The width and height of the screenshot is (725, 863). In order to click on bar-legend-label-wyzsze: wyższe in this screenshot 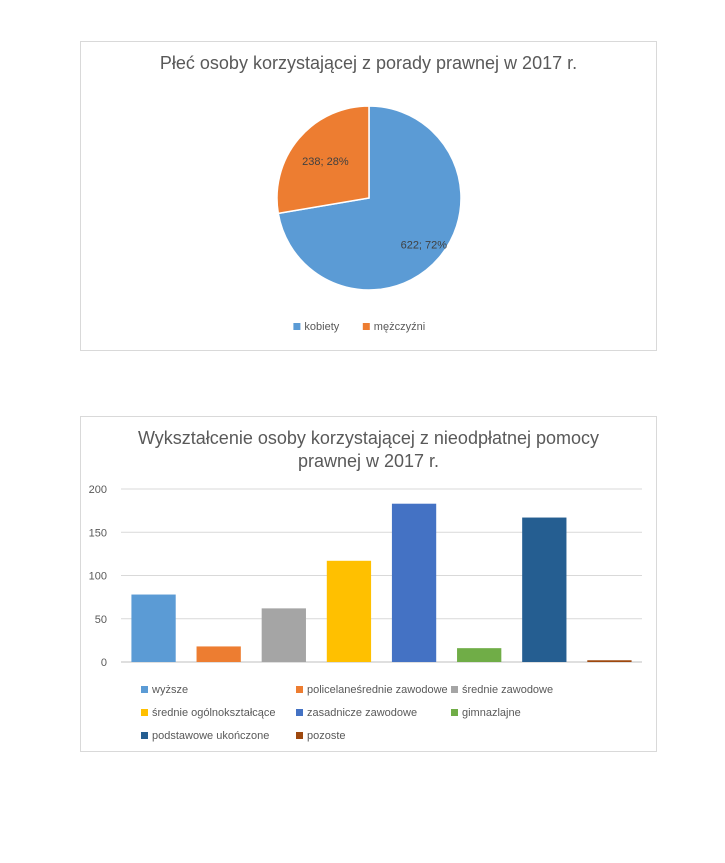, I will do `click(169, 690)`.